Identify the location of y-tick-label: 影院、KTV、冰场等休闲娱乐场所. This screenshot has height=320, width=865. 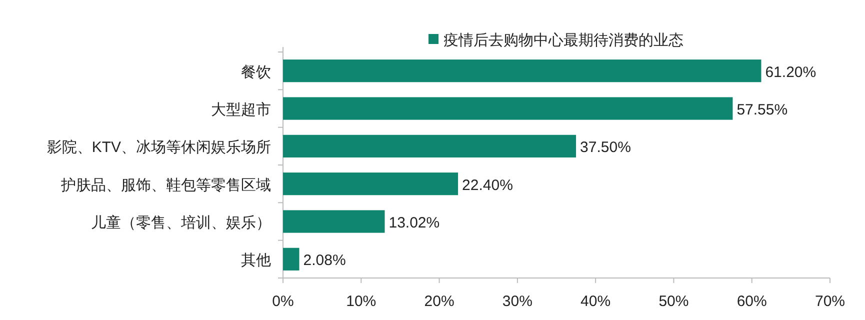
(158, 147).